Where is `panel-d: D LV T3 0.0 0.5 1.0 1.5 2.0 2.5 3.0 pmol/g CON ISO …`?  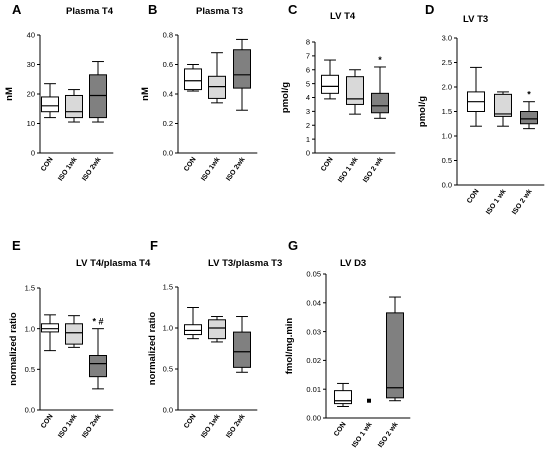 panel-d: D LV T3 0.0 0.5 1.0 1.5 2.0 2.5 3.0 pmol/g CON ISO … is located at coordinates (481, 109).